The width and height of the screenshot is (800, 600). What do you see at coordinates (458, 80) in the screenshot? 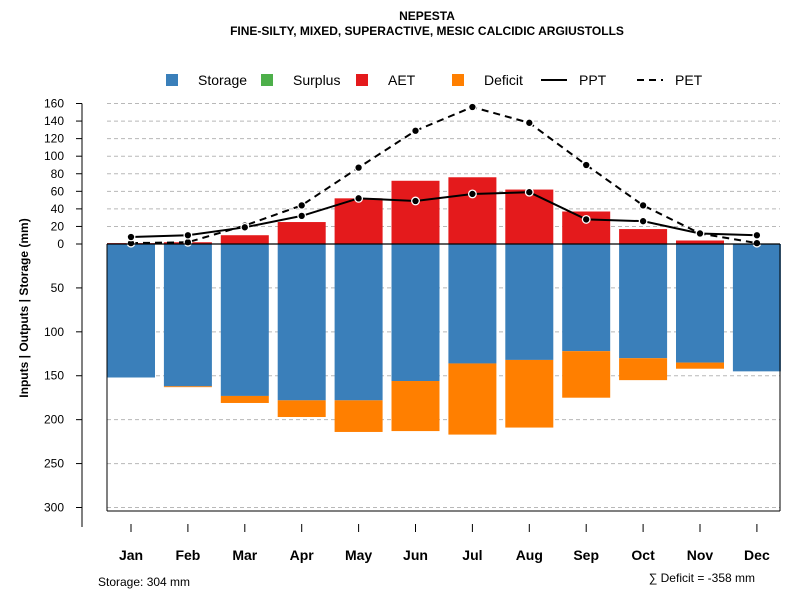
I see `legend-swatch-deficit` at bounding box center [458, 80].